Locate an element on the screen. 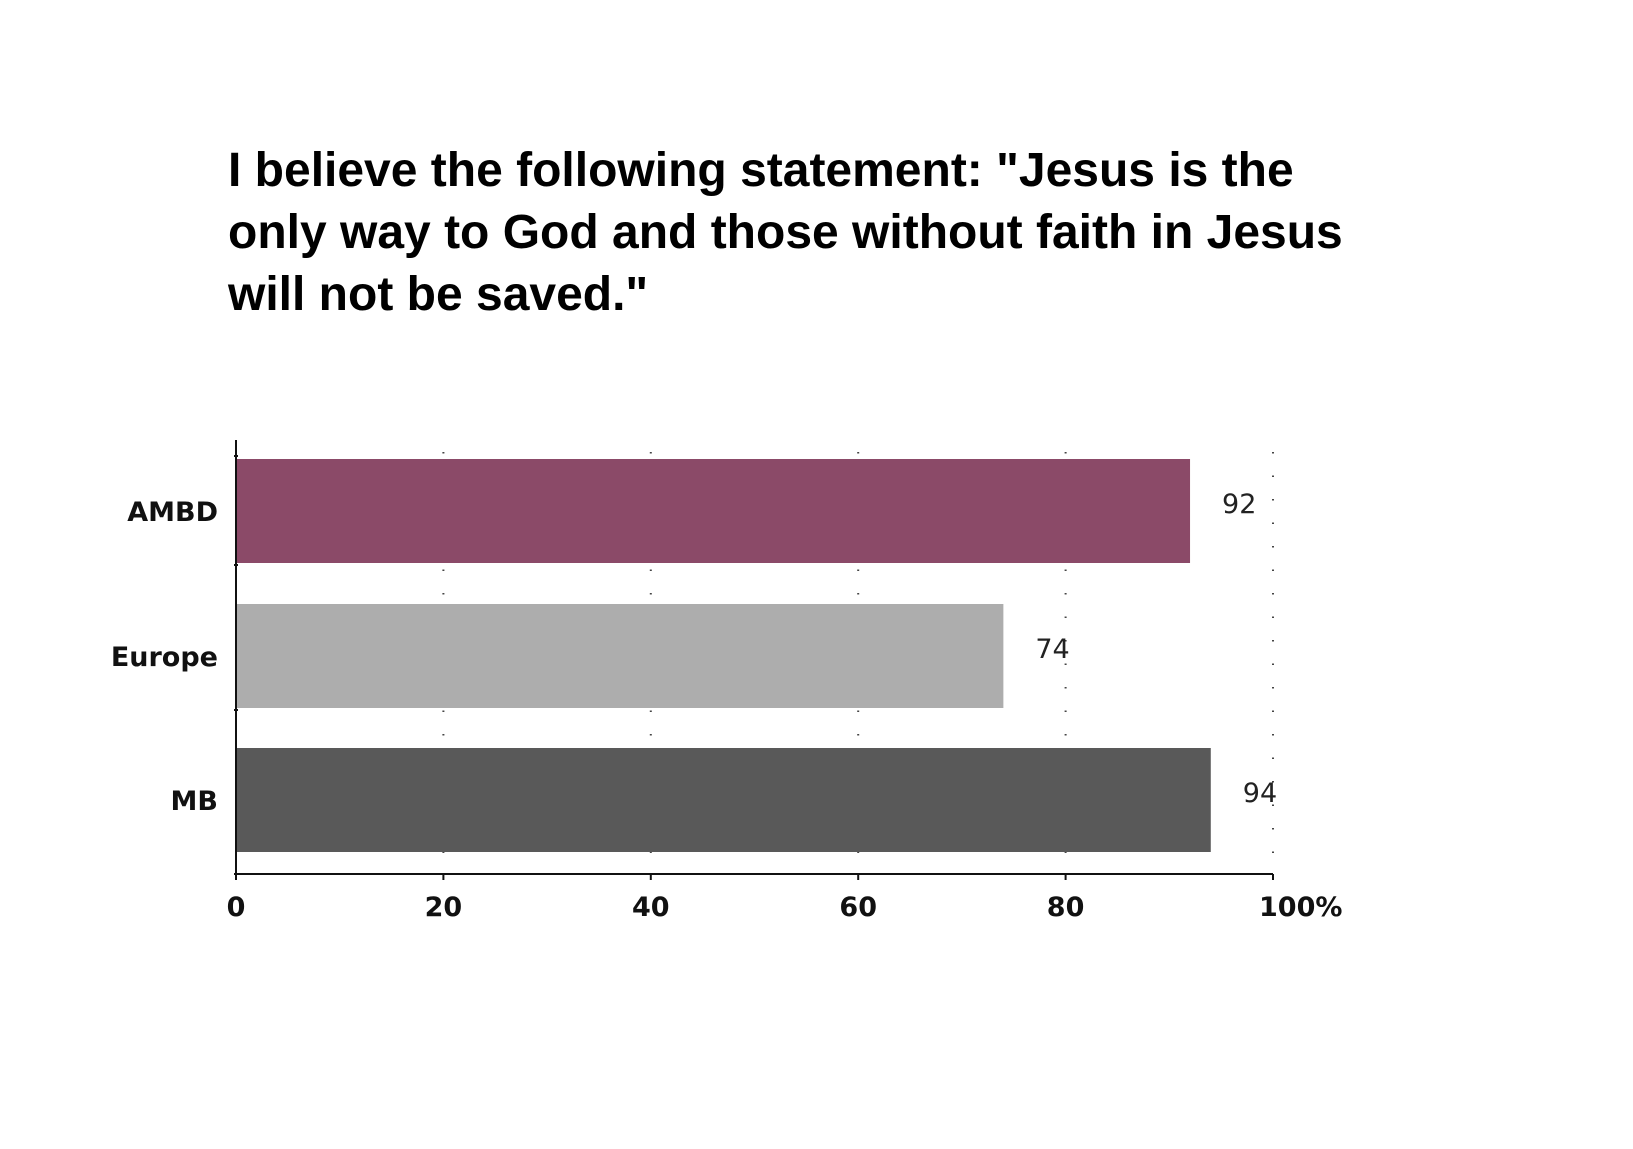 The image size is (1633, 1149). bar-ambd is located at coordinates (713, 511).